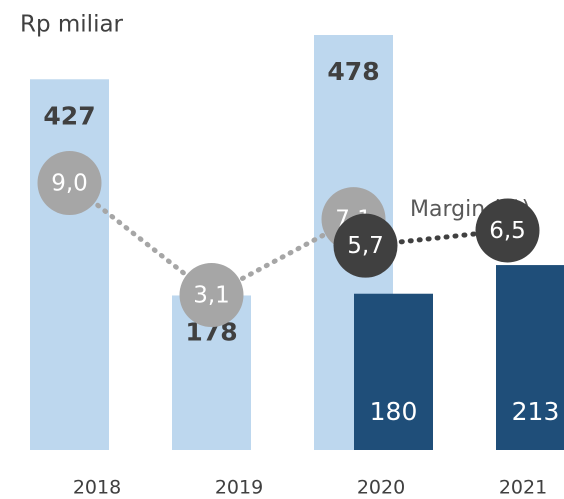  I want to click on bar-value-label: 427, so click(69, 115).